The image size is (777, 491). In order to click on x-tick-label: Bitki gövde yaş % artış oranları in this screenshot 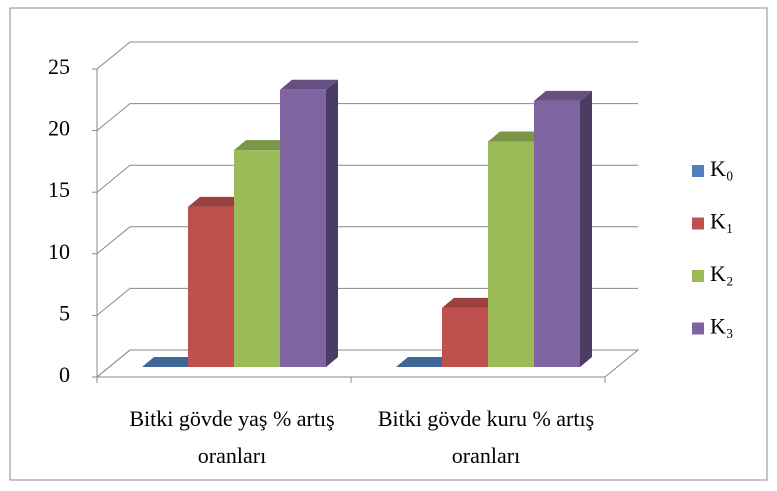, I will do `click(232, 437)`.